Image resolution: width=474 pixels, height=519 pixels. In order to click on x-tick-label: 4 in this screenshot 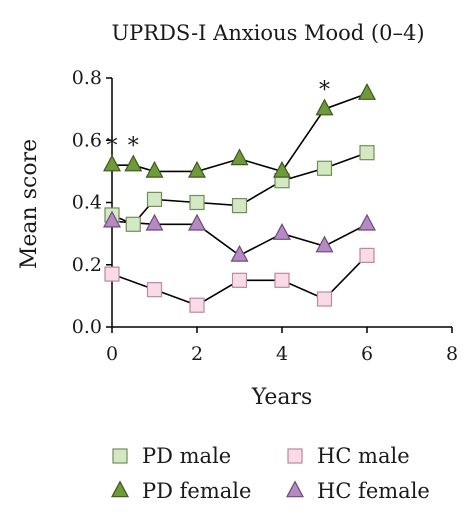, I will do `click(282, 354)`.